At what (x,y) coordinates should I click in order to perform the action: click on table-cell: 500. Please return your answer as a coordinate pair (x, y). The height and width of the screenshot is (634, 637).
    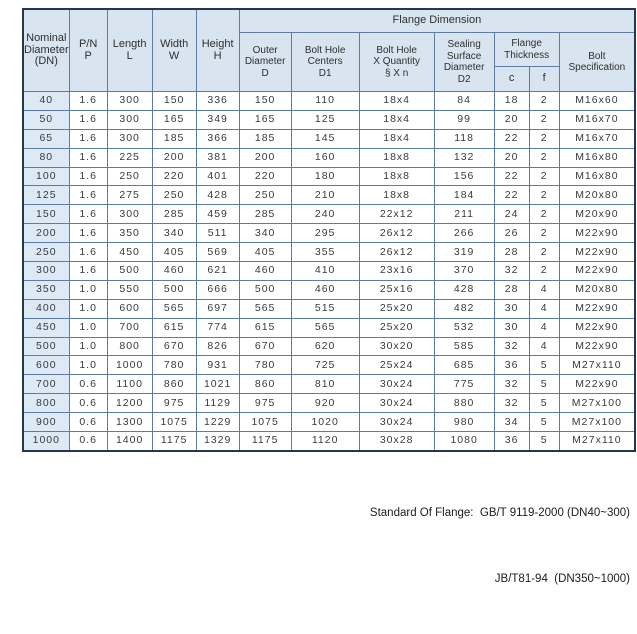
    Looking at the image, I should click on (174, 289).